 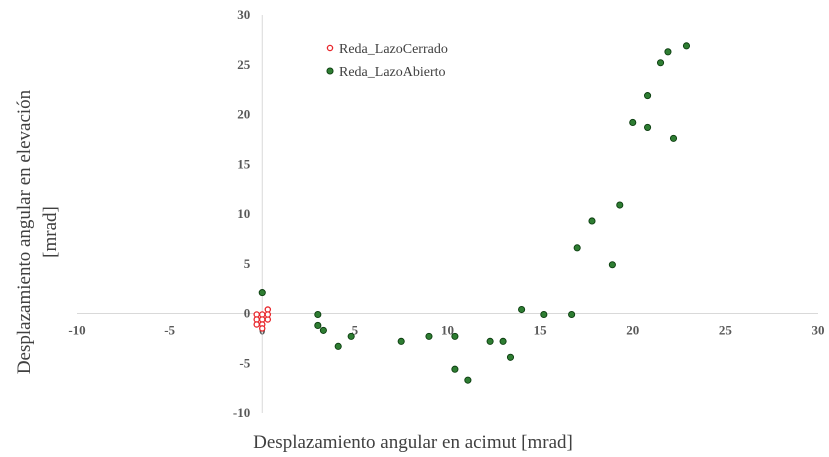 I want to click on y-axis-title-line-2: [mrad], so click(x=50, y=232).